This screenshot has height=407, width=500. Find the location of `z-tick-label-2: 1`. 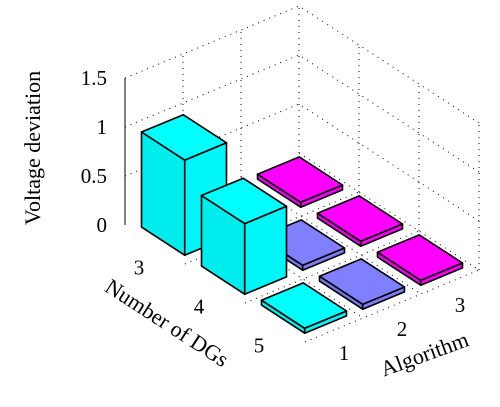

z-tick-label-2: 1 is located at coordinates (102, 127).